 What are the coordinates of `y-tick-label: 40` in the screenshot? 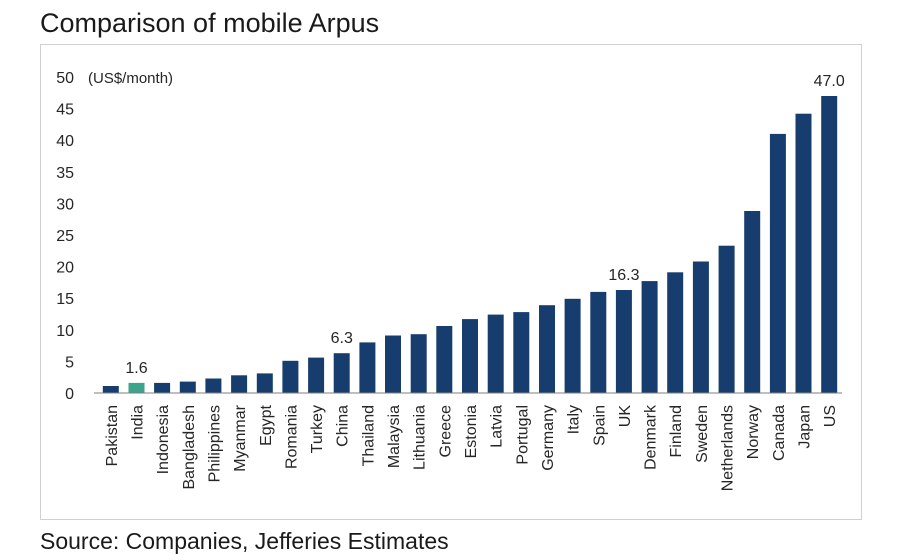 It's located at (65, 141).